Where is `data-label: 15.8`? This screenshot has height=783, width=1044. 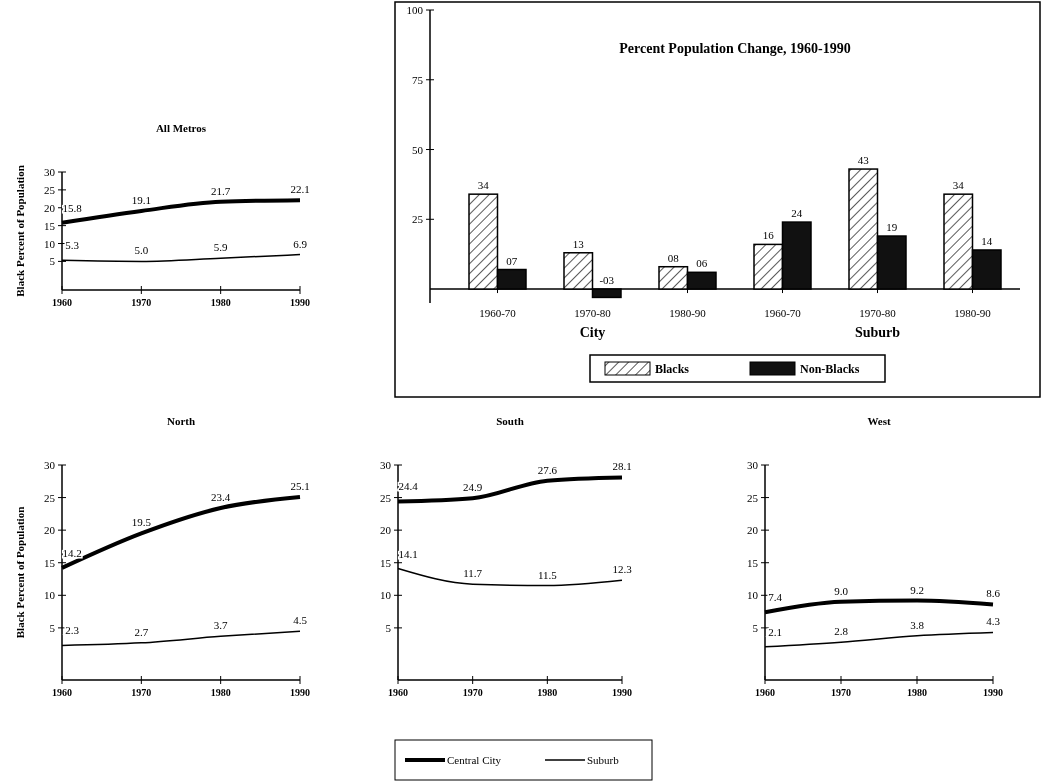 data-label: 15.8 is located at coordinates (72, 207).